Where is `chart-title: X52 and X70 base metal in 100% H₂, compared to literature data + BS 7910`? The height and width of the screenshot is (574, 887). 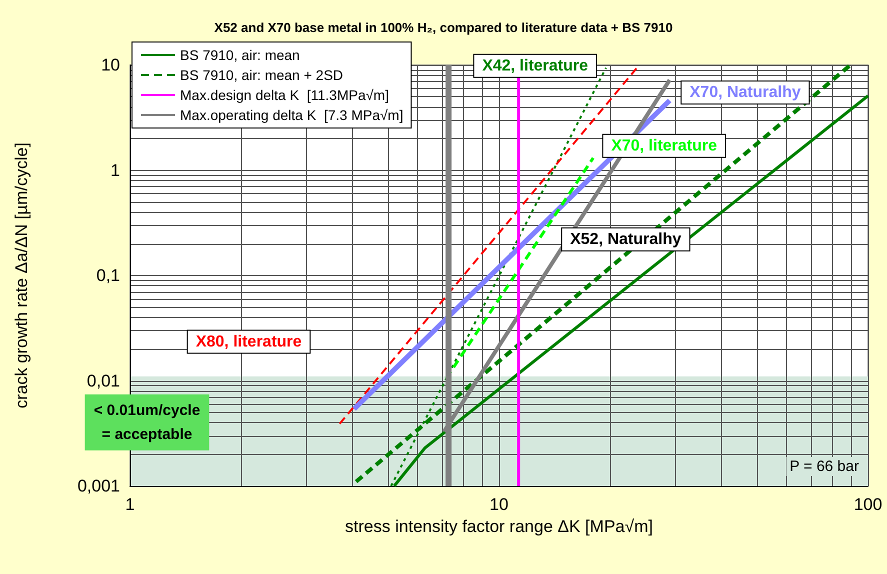 chart-title: X52 and X70 base metal in 100% H₂, compared to literature data + BS 7910 is located at coordinates (443, 27).